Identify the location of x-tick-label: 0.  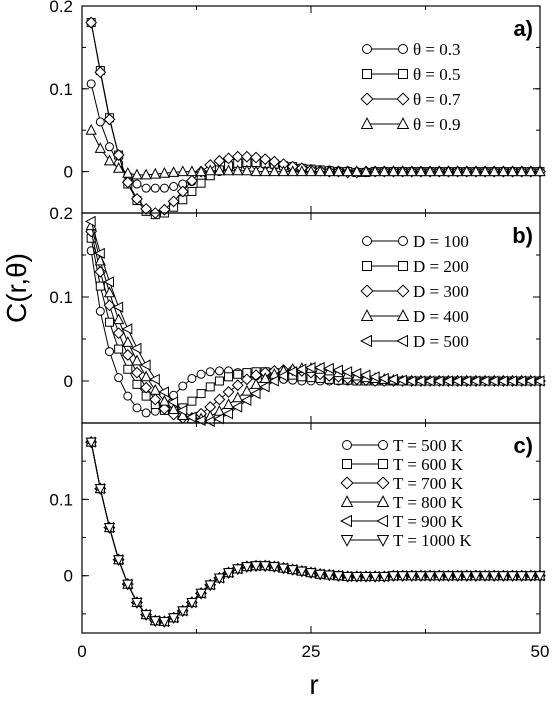
(81, 651).